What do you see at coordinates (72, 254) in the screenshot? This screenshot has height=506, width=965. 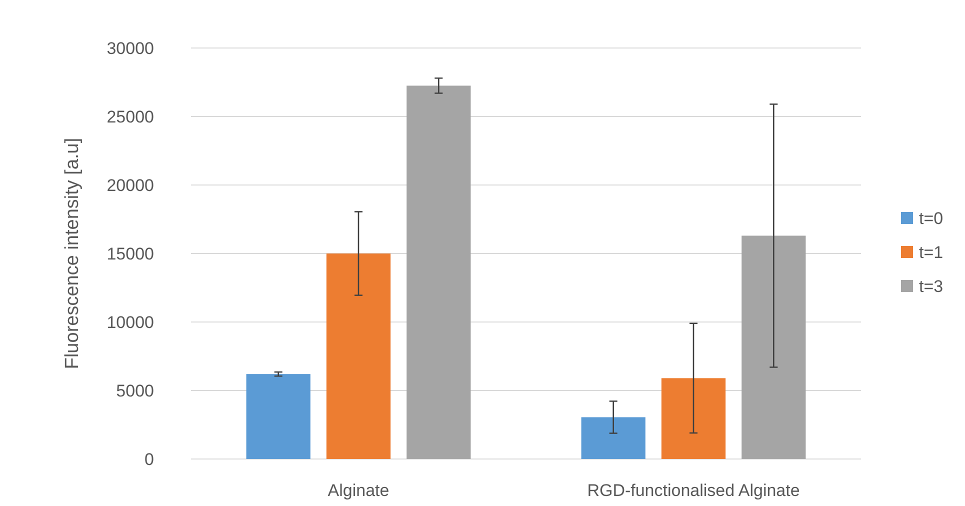 I see `y-axis-title: Fluorescence intensity [a.u]` at bounding box center [72, 254].